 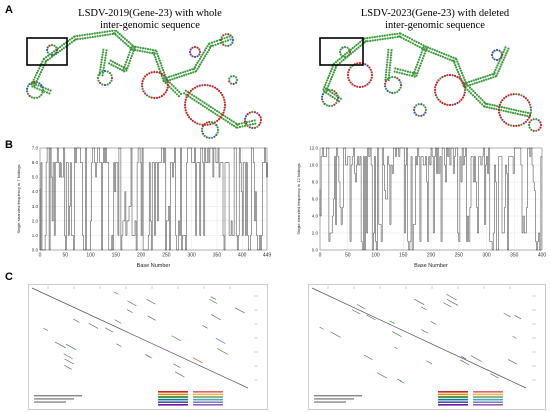 I want to click on y-tick-label: 4.0, so click(x=315, y=216).